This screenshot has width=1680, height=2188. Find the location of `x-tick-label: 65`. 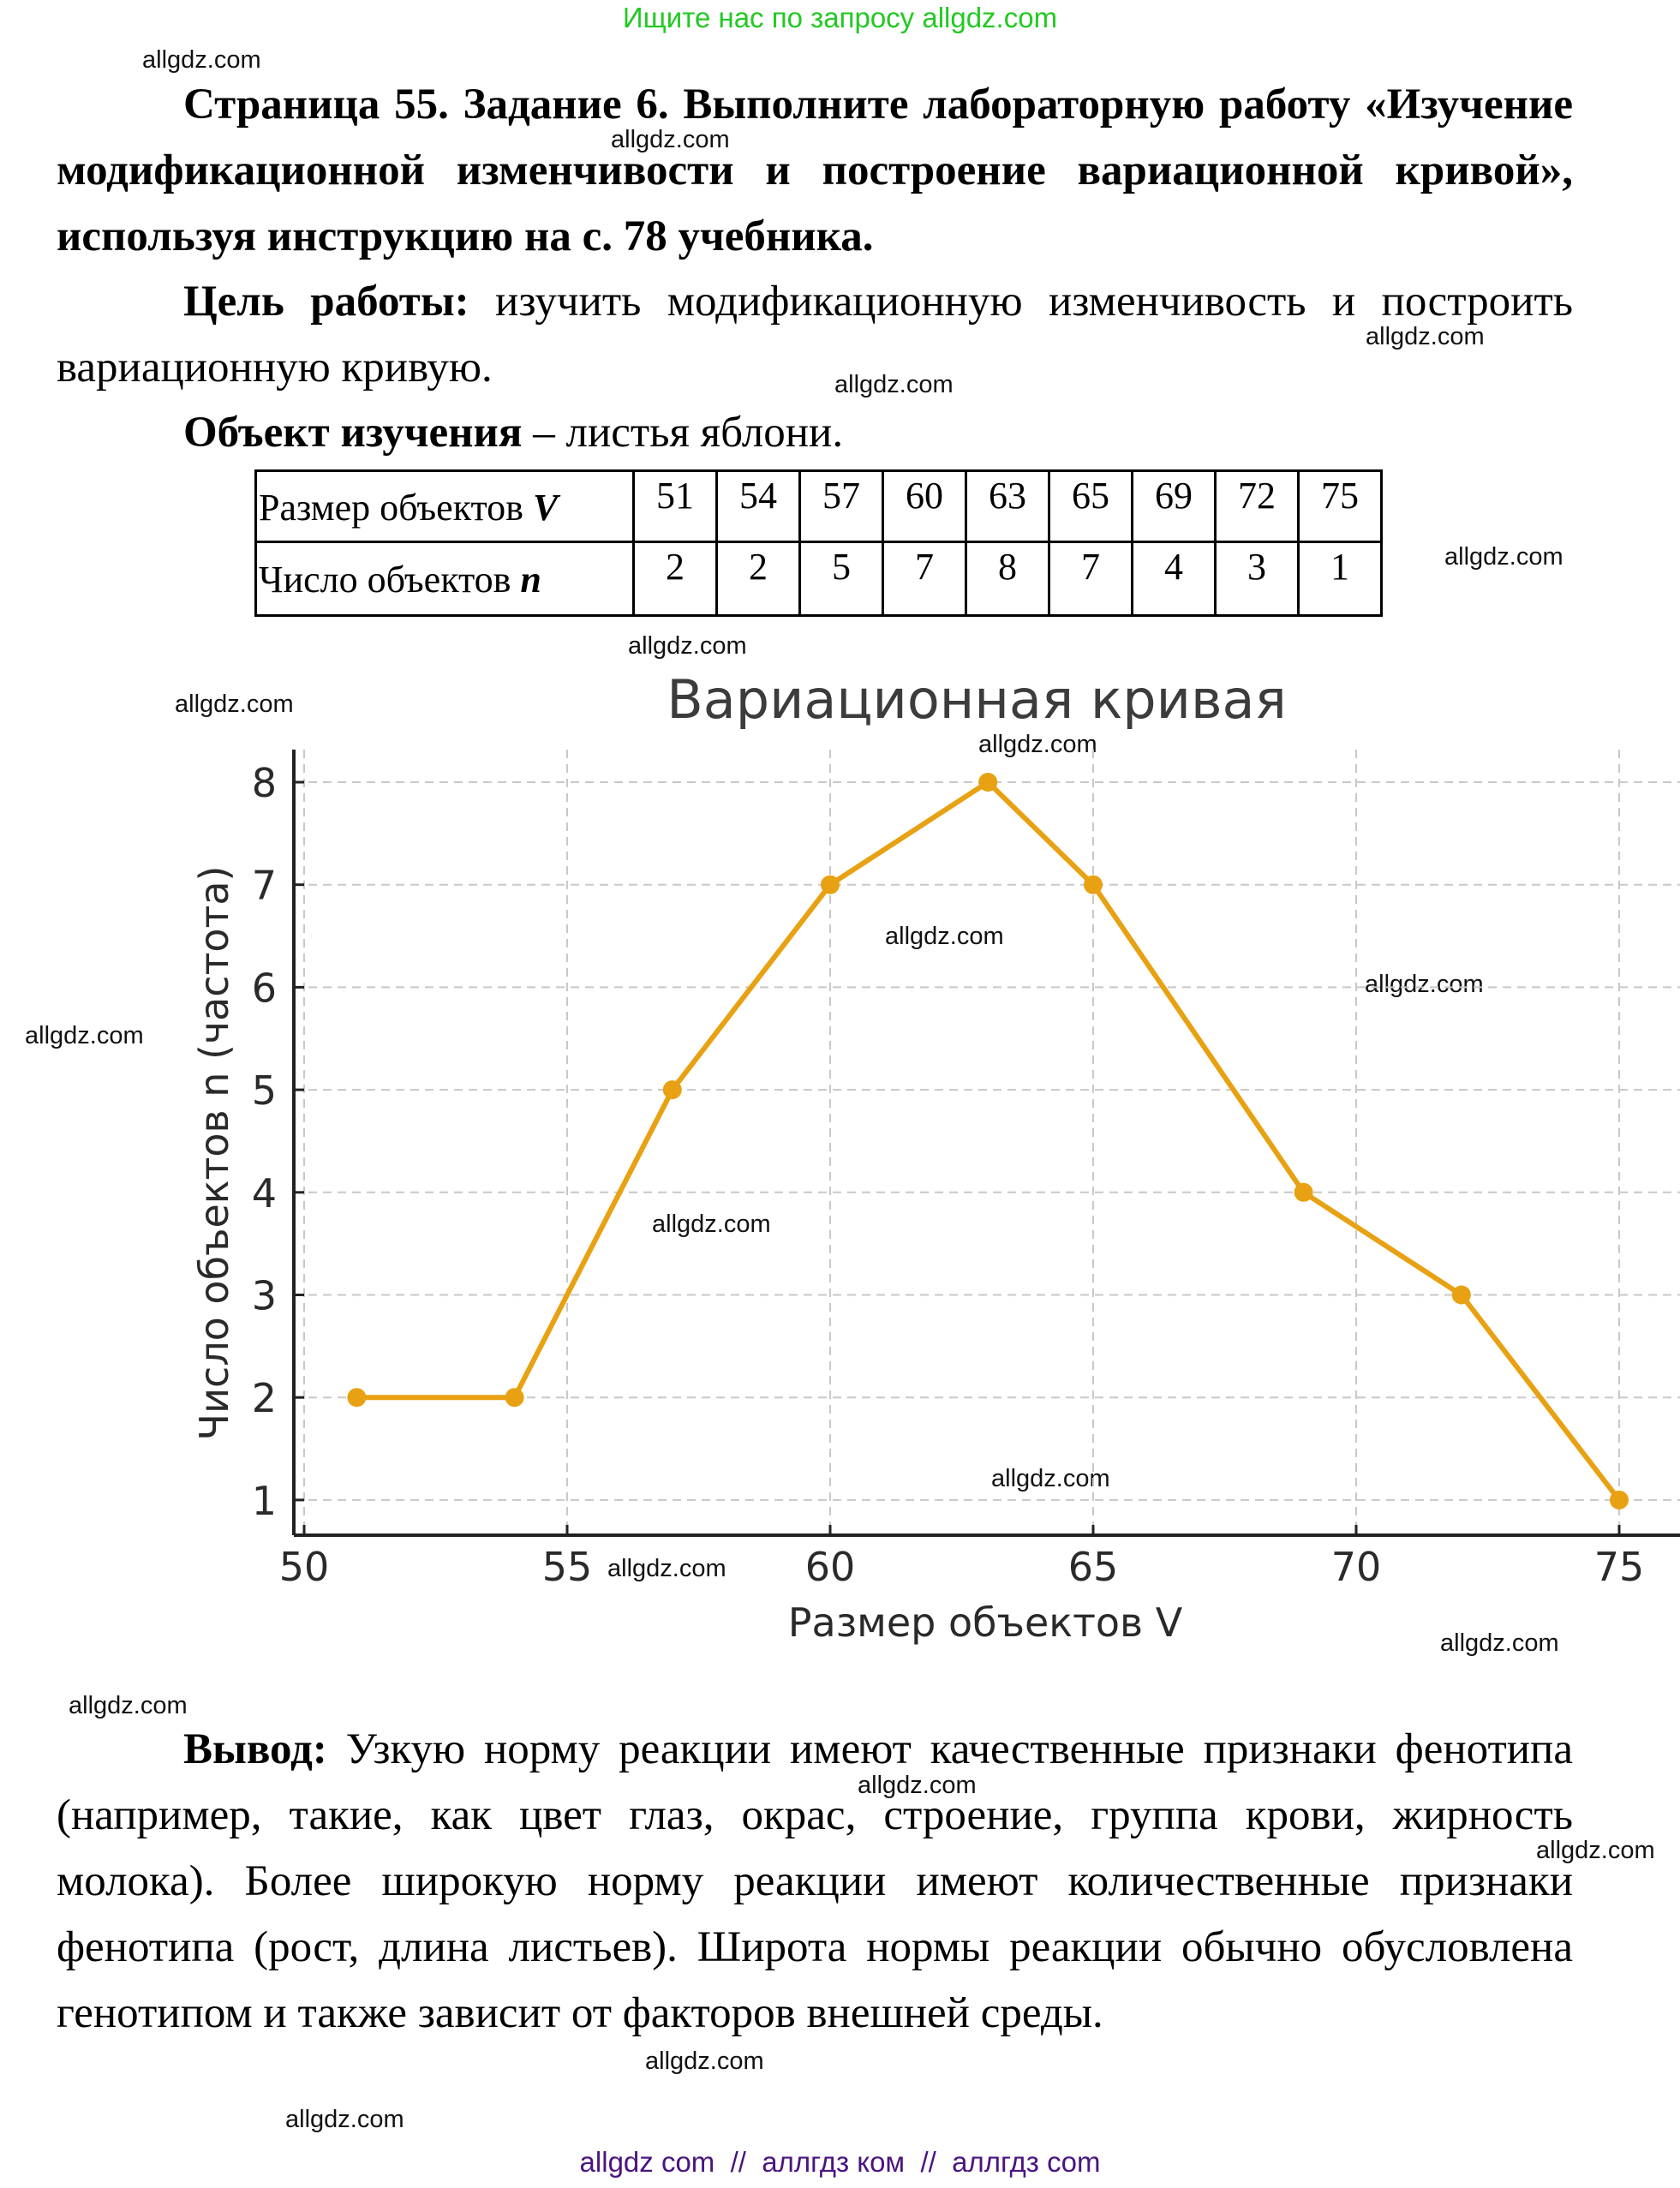

x-tick-label: 65 is located at coordinates (1093, 1567).